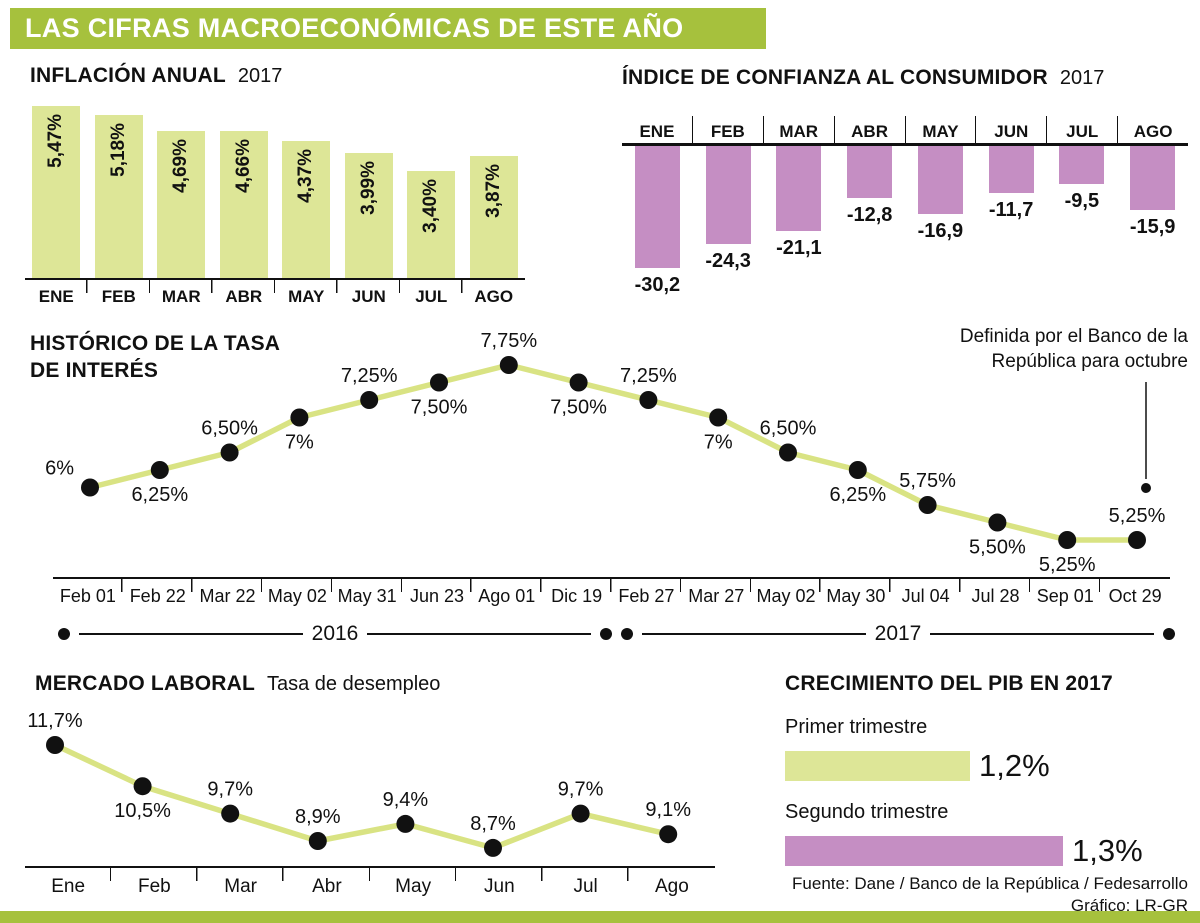 Image resolution: width=1200 pixels, height=923 pixels. I want to click on inflation-bar: 4,66%, so click(243, 204).